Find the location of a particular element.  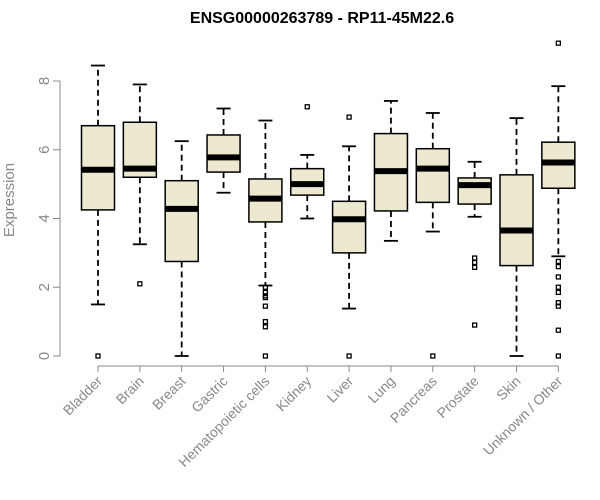

x-tick-label: Brain is located at coordinates (130, 390).